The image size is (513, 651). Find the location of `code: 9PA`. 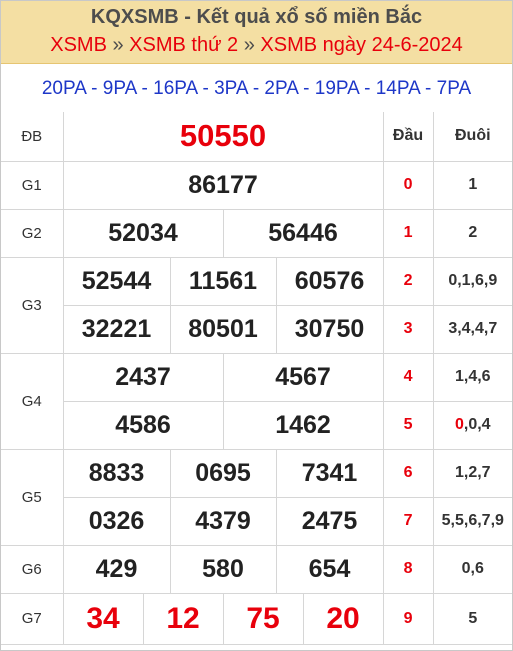

code: 9PA is located at coordinates (119, 88).